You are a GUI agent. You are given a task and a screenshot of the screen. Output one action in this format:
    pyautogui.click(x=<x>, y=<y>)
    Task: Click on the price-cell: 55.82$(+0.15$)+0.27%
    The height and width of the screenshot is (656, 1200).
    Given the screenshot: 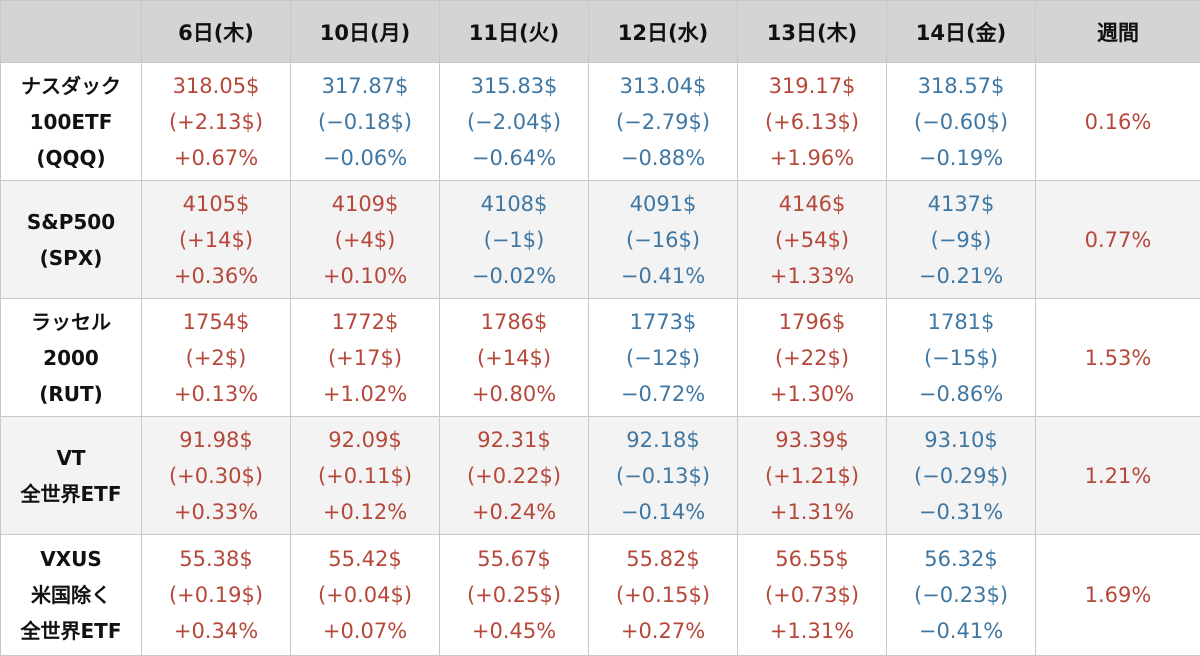 What is the action you would take?
    pyautogui.click(x=663, y=595)
    